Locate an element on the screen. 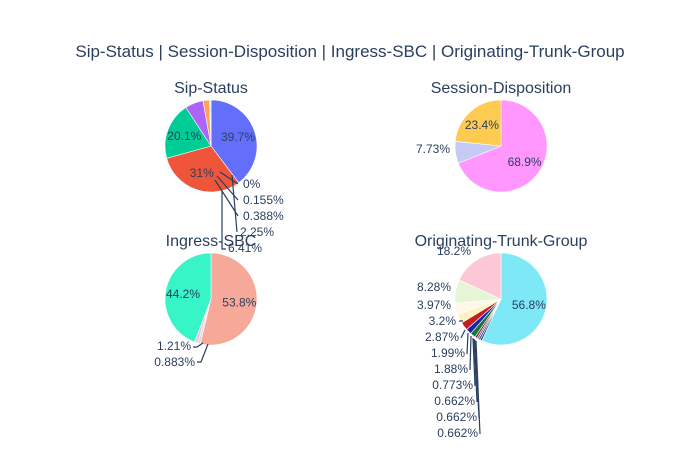 This screenshot has height=450, width=700. slice-label: 20.1% is located at coordinates (184, 136).